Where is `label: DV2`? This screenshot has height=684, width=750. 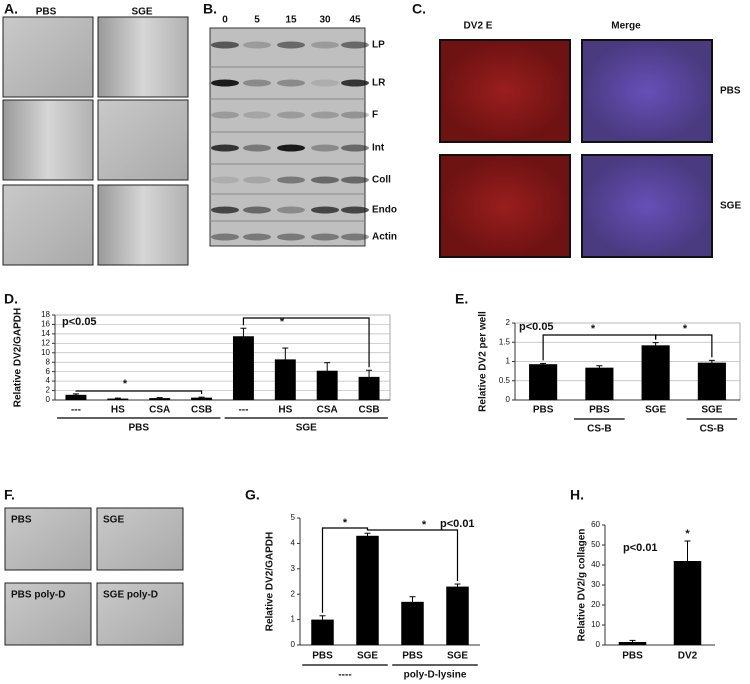
label: DV2 is located at coordinates (688, 656).